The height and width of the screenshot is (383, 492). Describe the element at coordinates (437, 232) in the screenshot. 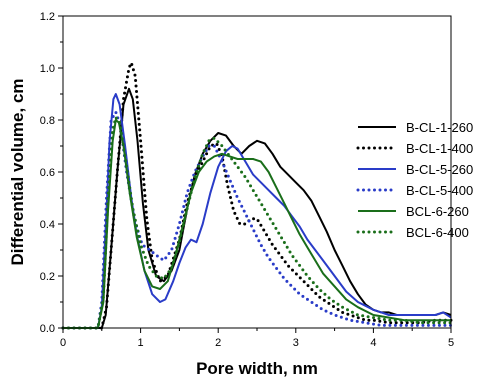

I see `legend-label: BCL-6-400` at that location.